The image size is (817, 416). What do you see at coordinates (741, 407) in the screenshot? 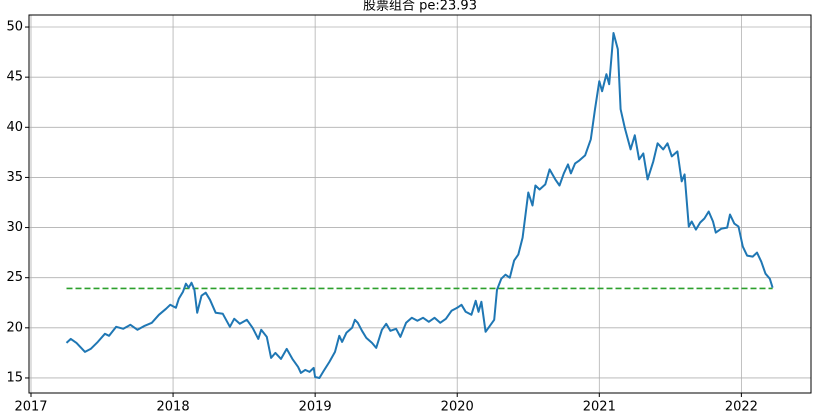
I see `x-tick-label: 2022` at bounding box center [741, 407].